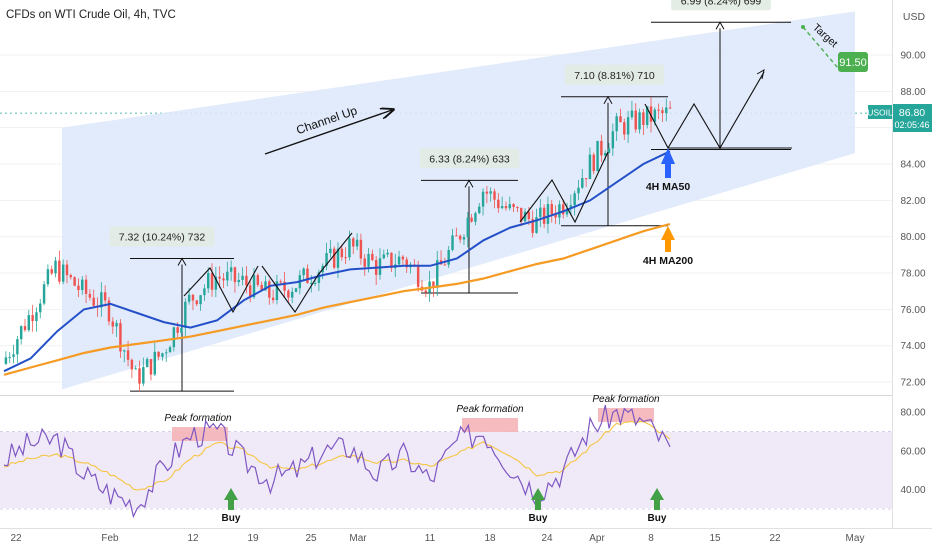 Image resolution: width=932 pixels, height=555 pixels. I want to click on time-tick-label: 22, so click(775, 538).